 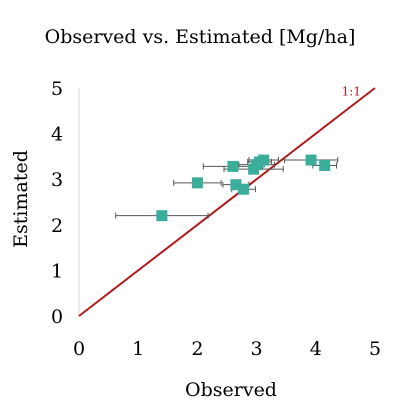 What do you see at coordinates (79, 349) in the screenshot?
I see `x-tick-label: 0` at bounding box center [79, 349].